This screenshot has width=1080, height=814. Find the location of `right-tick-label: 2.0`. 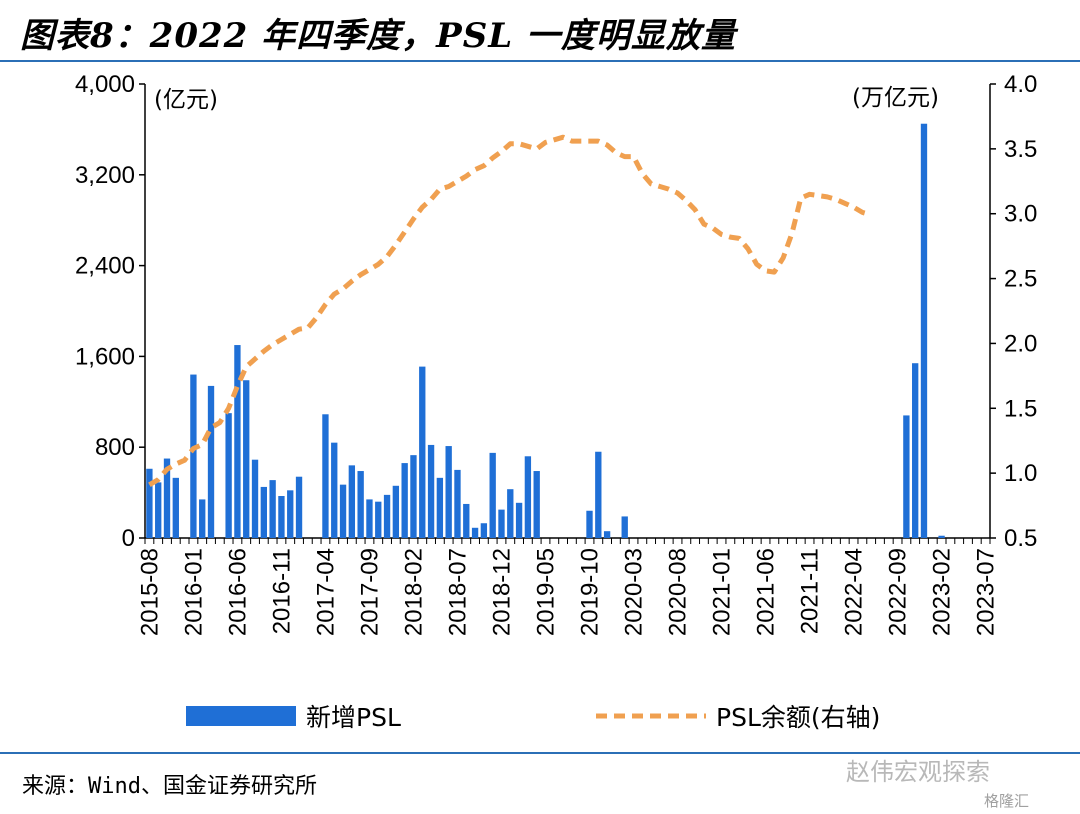

right-tick-label: 2.0 is located at coordinates (1020, 343).